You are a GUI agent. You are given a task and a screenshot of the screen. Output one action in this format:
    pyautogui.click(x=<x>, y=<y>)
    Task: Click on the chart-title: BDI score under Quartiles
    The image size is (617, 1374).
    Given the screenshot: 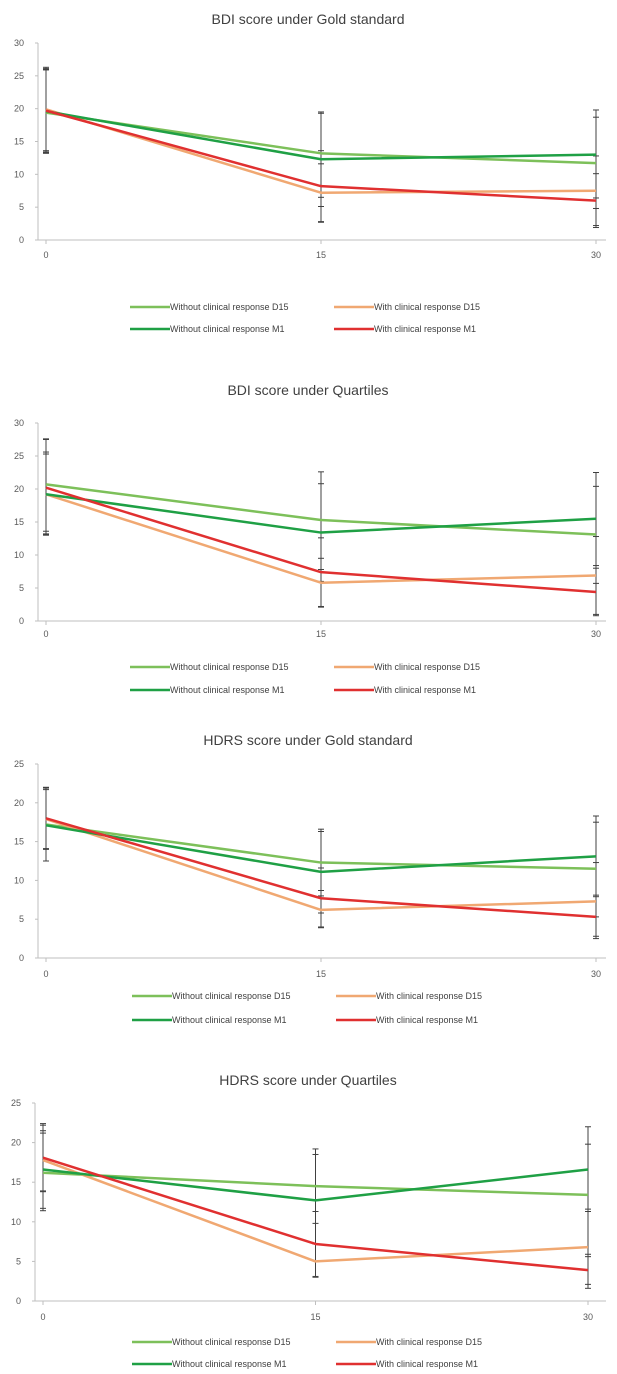 What is the action you would take?
    pyautogui.click(x=307, y=390)
    